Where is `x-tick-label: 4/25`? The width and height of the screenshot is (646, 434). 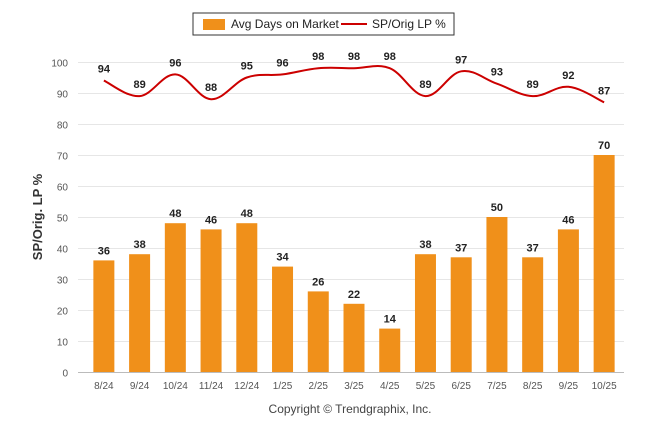
x-tick-label: 4/25 is located at coordinates (390, 386).